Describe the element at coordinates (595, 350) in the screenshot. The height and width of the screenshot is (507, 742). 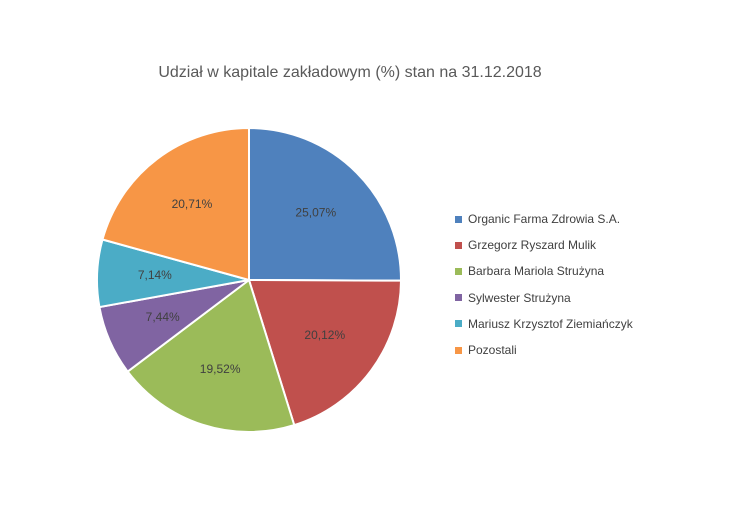
I see `legend-item-pozostali: Pozostali` at that location.